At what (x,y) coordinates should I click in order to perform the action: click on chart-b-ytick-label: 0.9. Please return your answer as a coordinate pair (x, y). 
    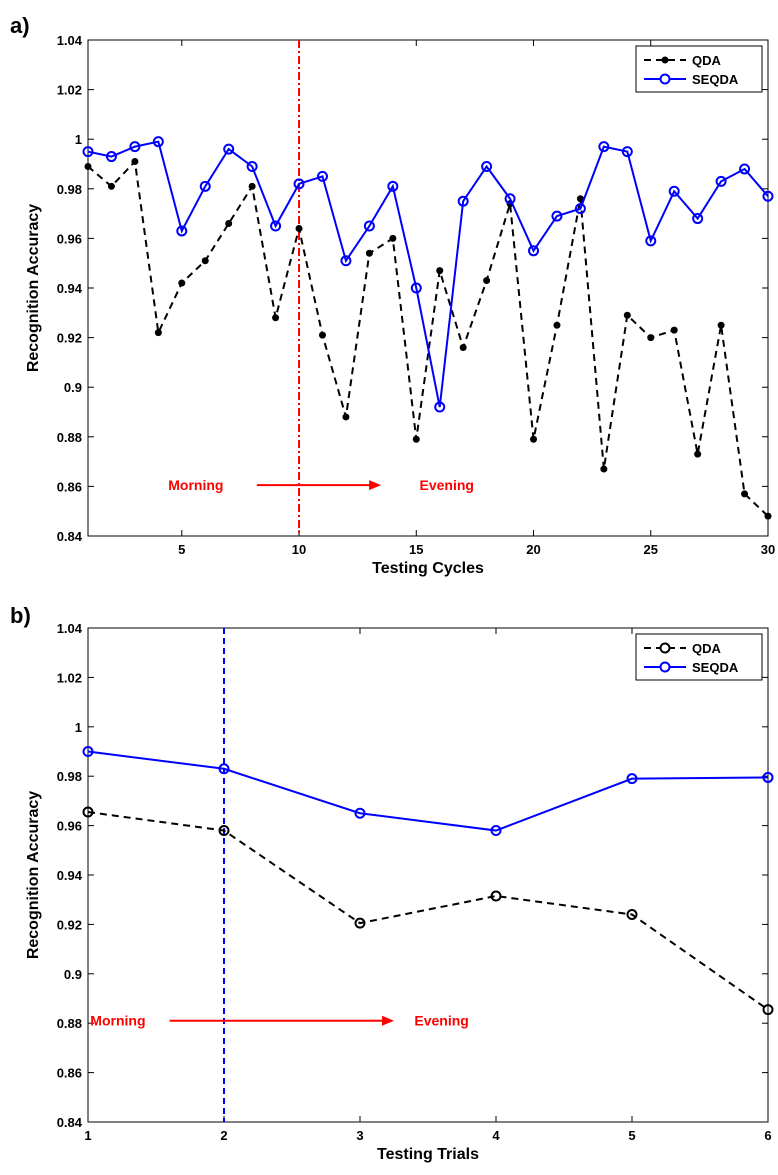
    Looking at the image, I should click on (73, 974).